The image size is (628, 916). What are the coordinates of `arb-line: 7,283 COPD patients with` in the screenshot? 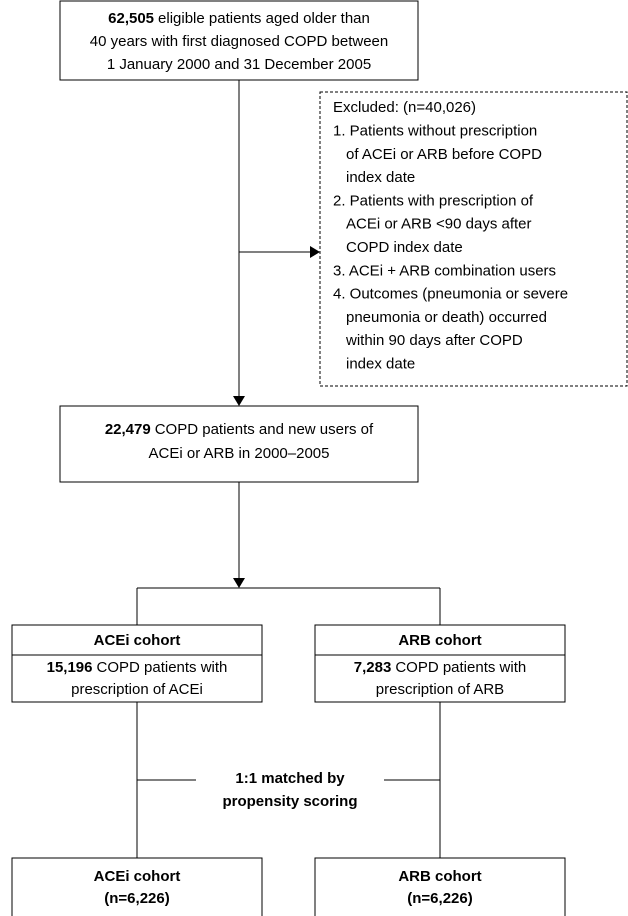 It's located at (440, 667).